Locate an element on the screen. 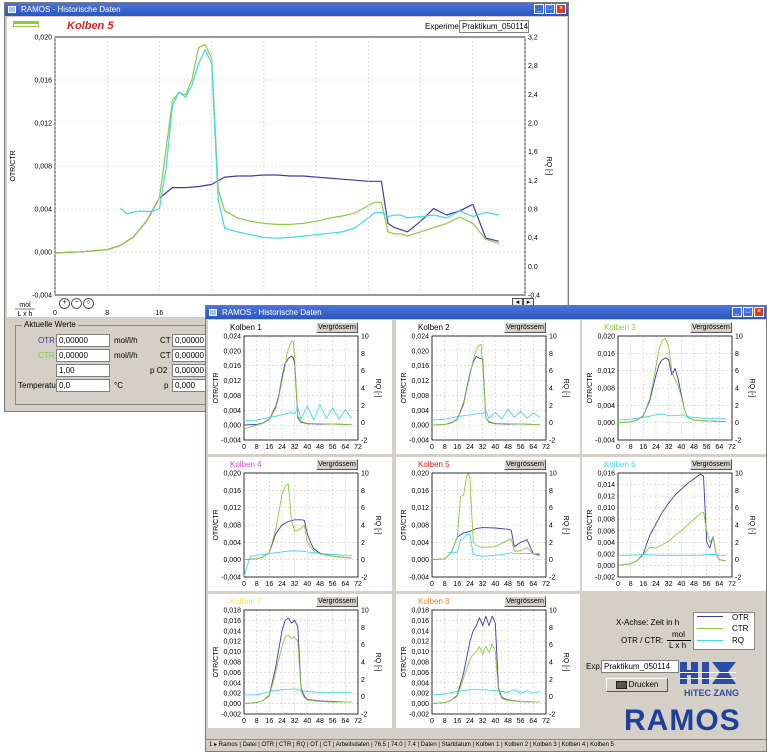  zoom-reset-icon: ○ is located at coordinates (88, 303).